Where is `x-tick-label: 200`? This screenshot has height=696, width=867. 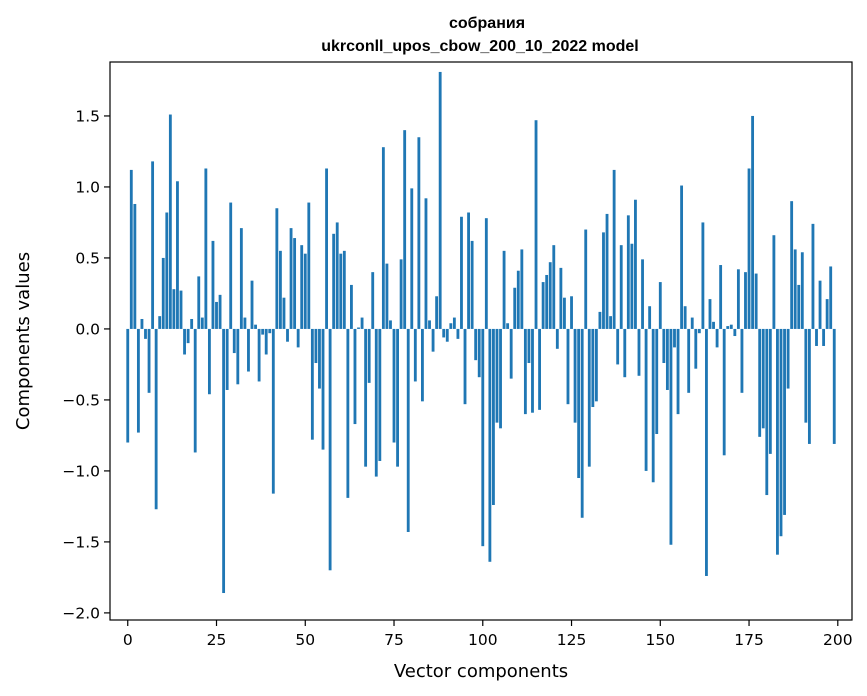 x-tick-label: 200 is located at coordinates (838, 640).